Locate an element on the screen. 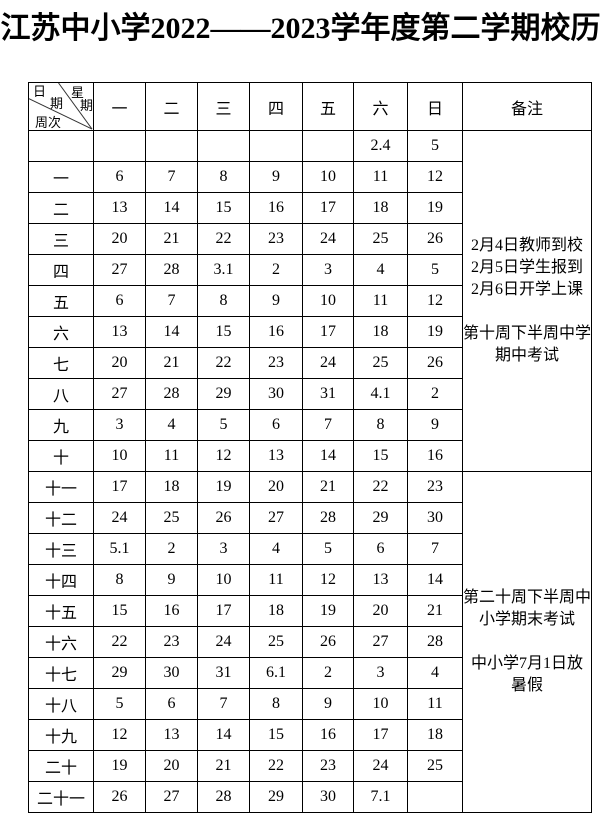 Image resolution: width=601 pixels, height=837 pixels. corner-header-cell: 日 期 星 期 周次 is located at coordinates (61, 106).